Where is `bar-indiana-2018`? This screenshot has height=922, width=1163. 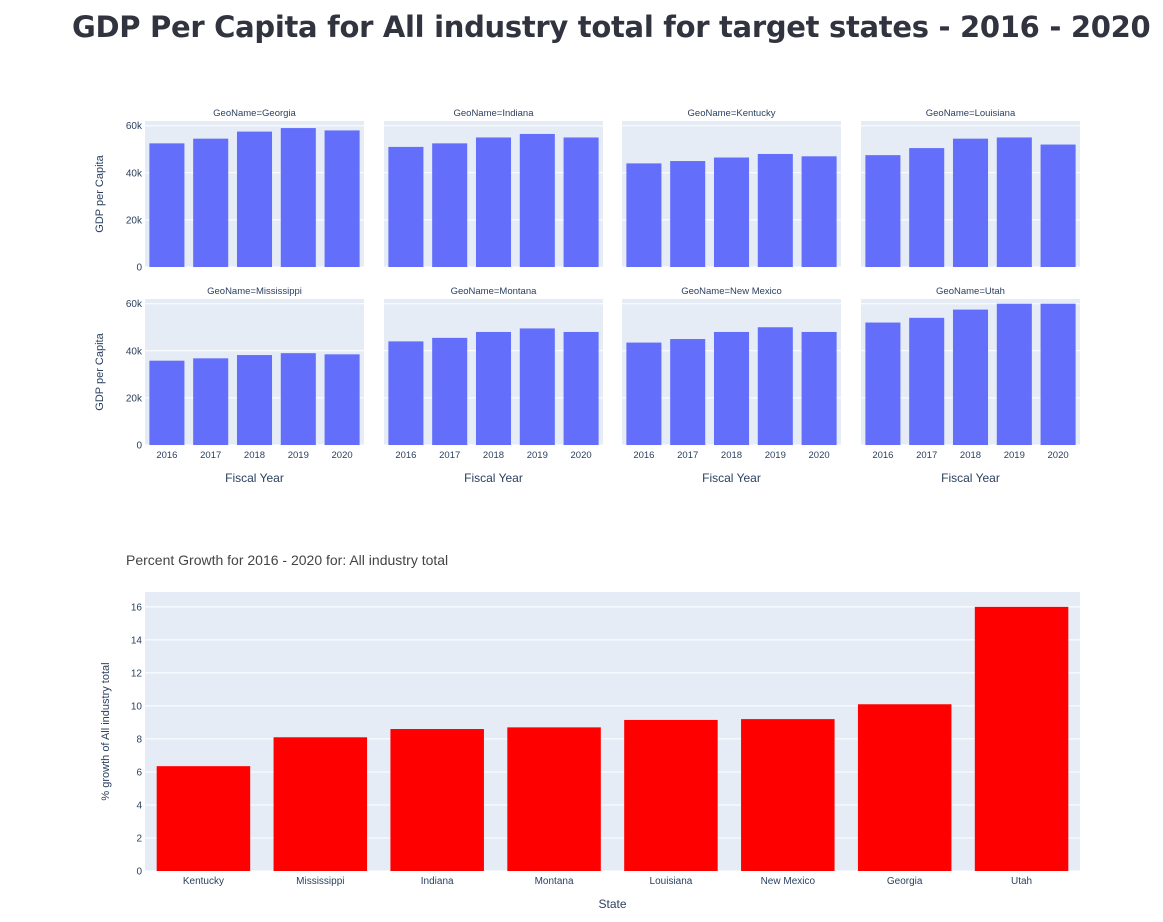 bar-indiana-2018 is located at coordinates (493, 202).